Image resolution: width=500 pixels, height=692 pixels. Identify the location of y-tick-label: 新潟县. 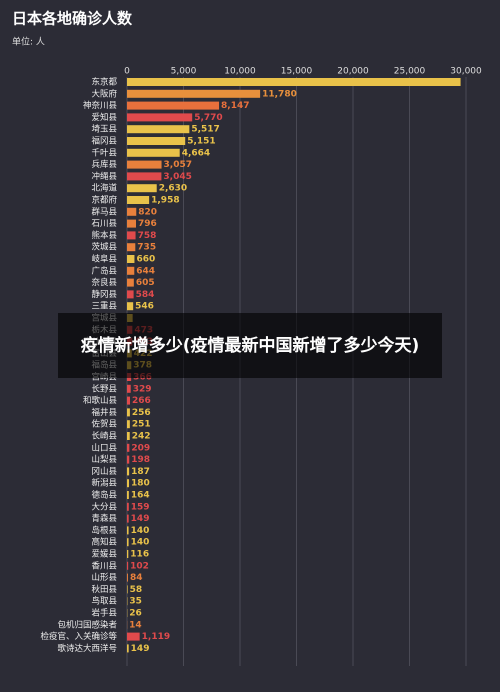
(104, 483).